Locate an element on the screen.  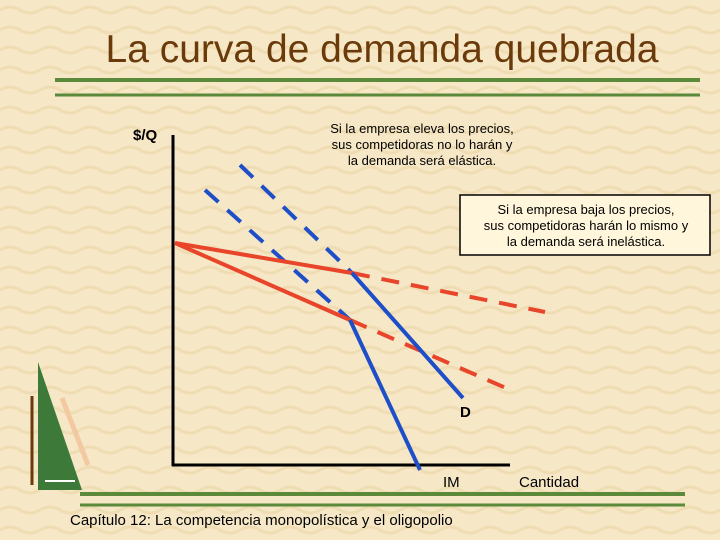
demand-inelastic is located at coordinates (407, 335).